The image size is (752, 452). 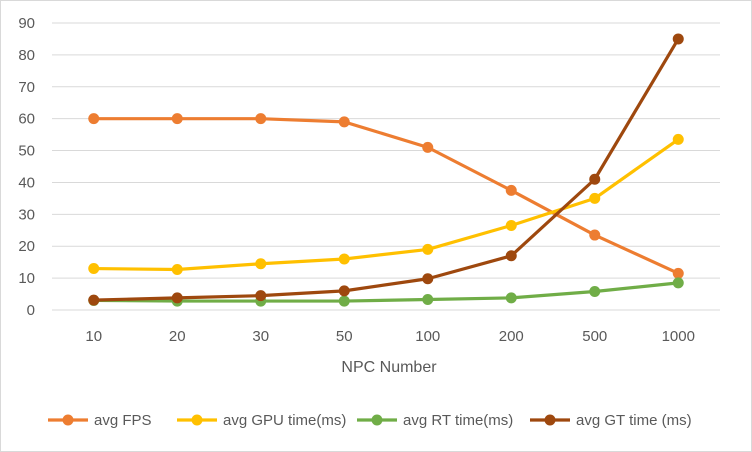 What do you see at coordinates (26, 278) in the screenshot?
I see `y-tick-label: 10` at bounding box center [26, 278].